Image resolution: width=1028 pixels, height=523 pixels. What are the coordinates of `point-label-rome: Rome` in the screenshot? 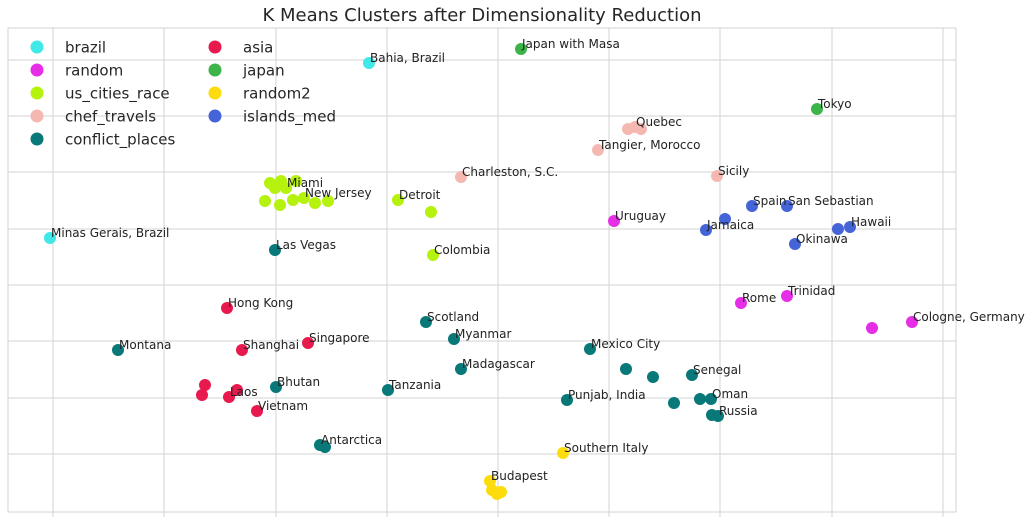 It's located at (759, 298).